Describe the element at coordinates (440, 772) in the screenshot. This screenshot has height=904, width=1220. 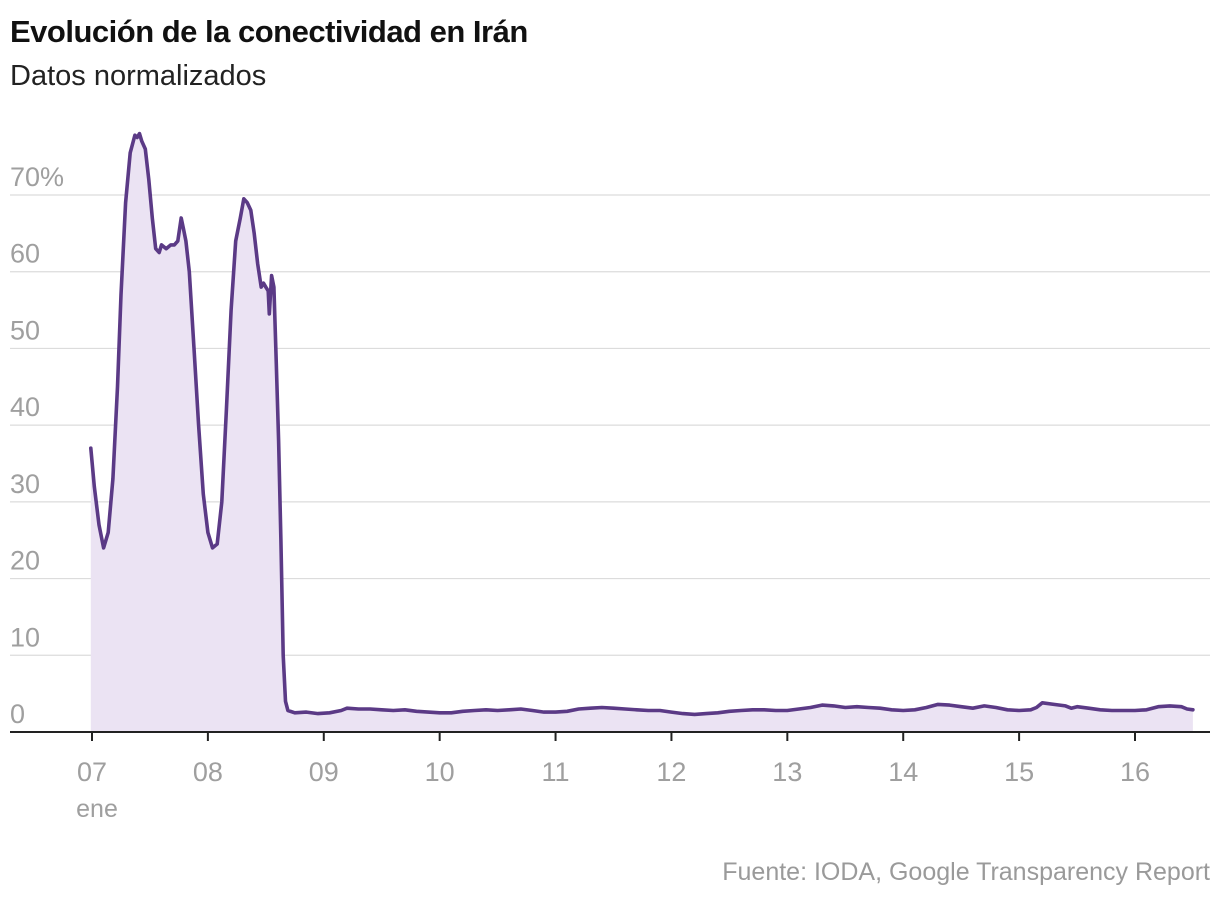
I see `x-tick-label: 10` at that location.